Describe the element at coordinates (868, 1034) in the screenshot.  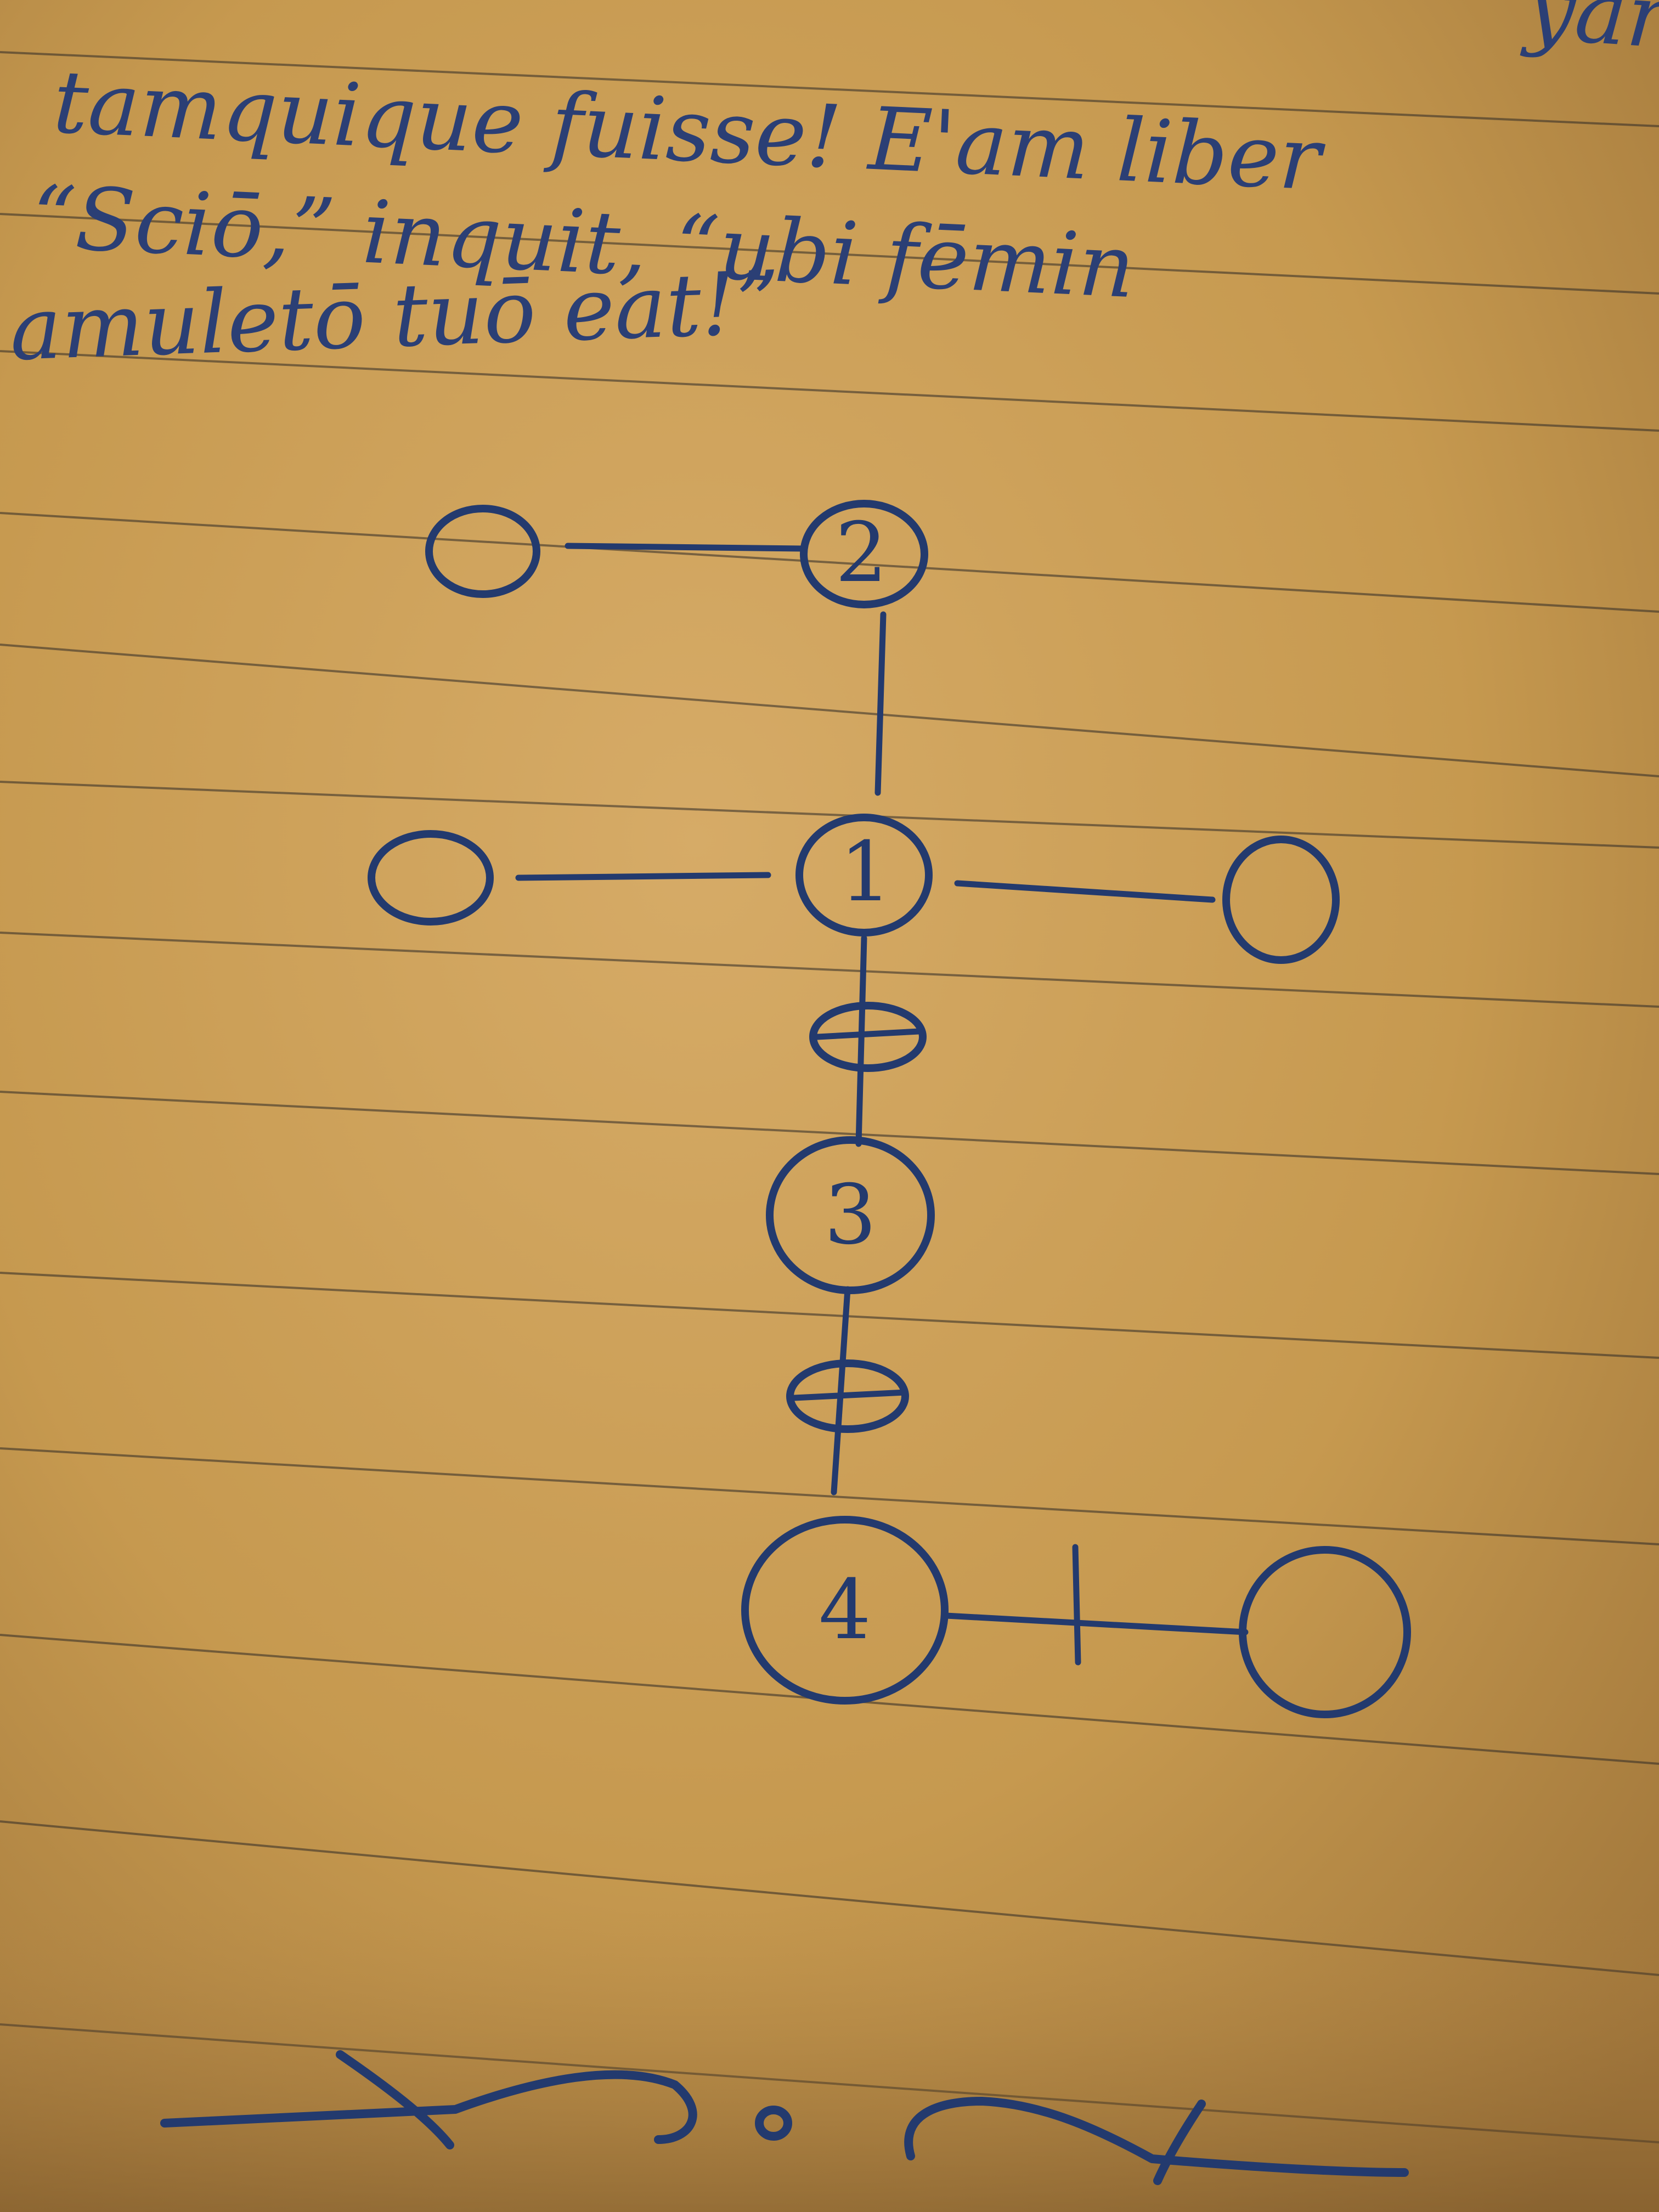
I see `minus-bar` at that location.